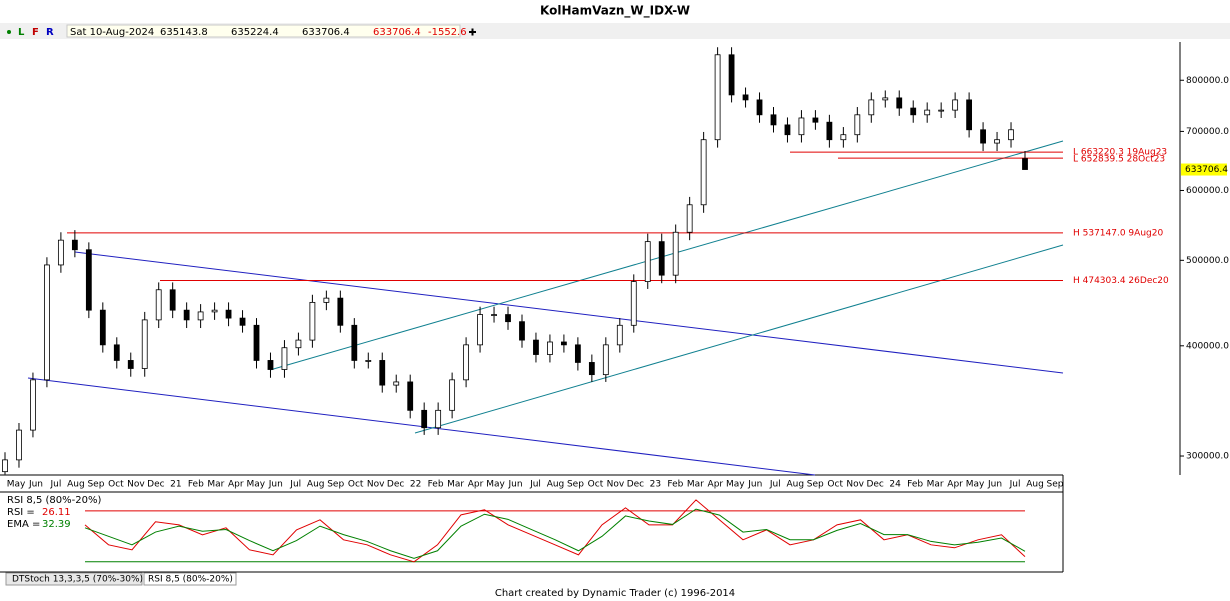 This screenshot has width=1230, height=601. I want to click on last-price-label: 633706.4, so click(1206, 170).